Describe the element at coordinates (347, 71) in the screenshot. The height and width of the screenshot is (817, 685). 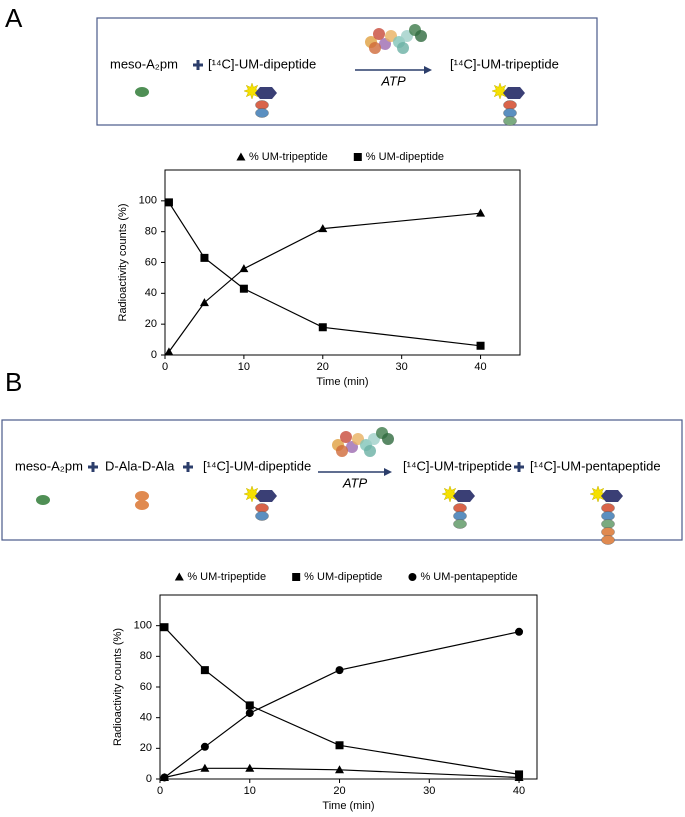
I see `scheme-box` at that location.